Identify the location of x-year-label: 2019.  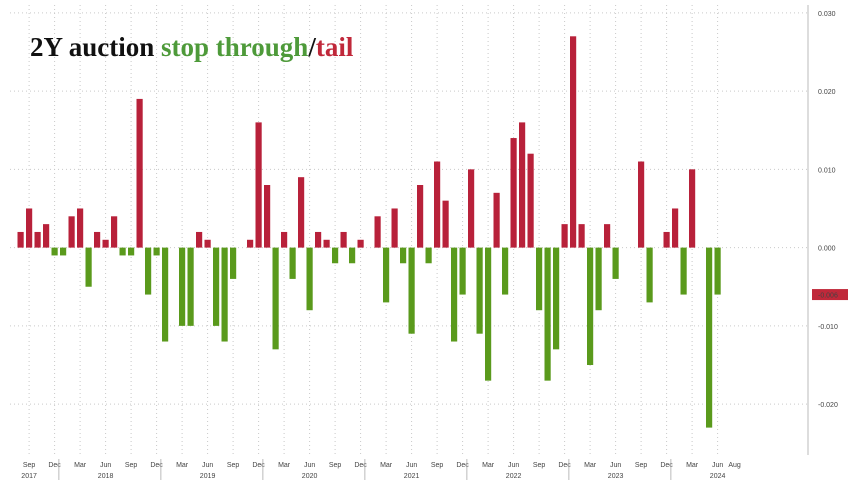
(208, 476).